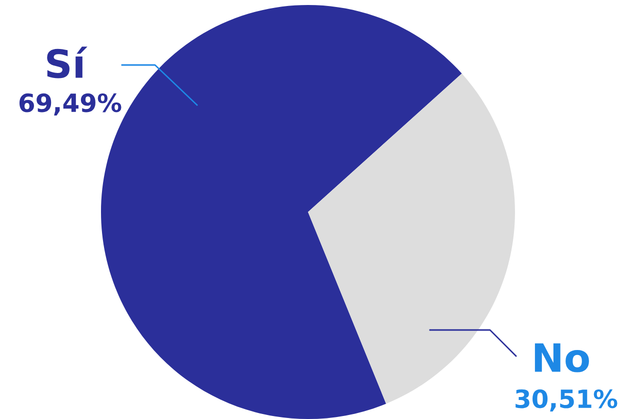  I want to click on slice-label: Sí, so click(67, 62).